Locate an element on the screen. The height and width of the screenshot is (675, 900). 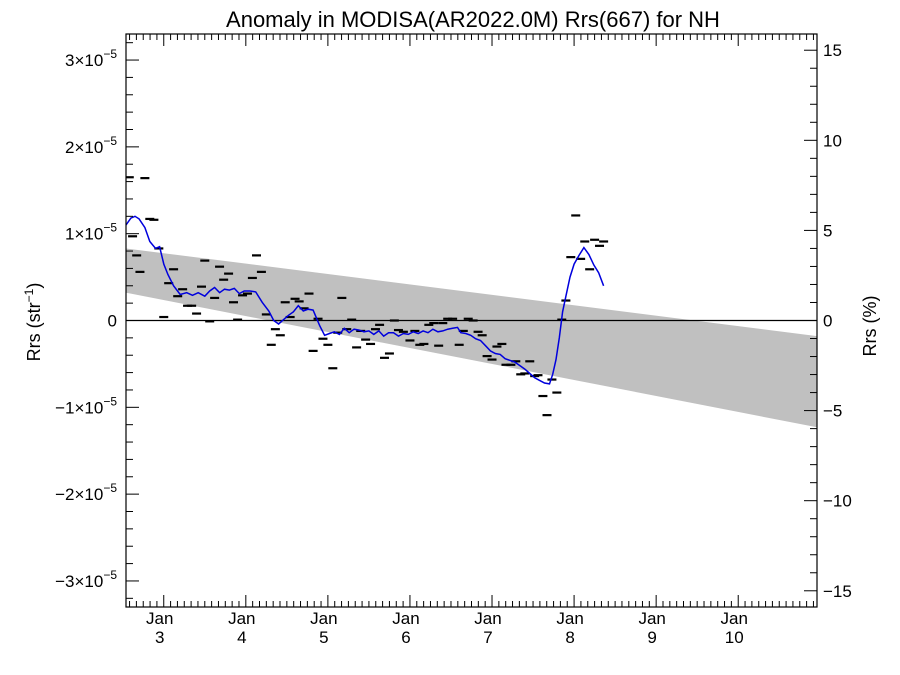
y-tick-label-right: 0 is located at coordinates (827, 321).